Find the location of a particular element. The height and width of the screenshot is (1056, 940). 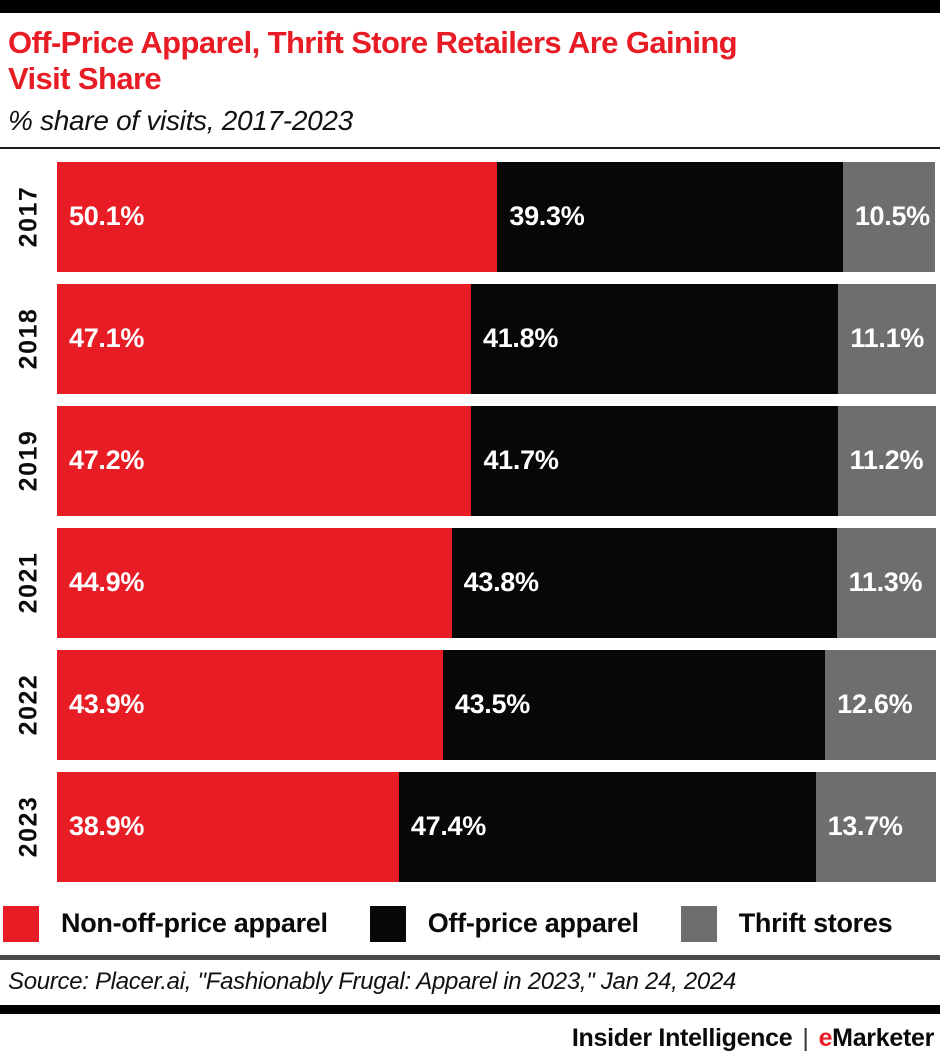

year-label: 2022 is located at coordinates (28, 704).